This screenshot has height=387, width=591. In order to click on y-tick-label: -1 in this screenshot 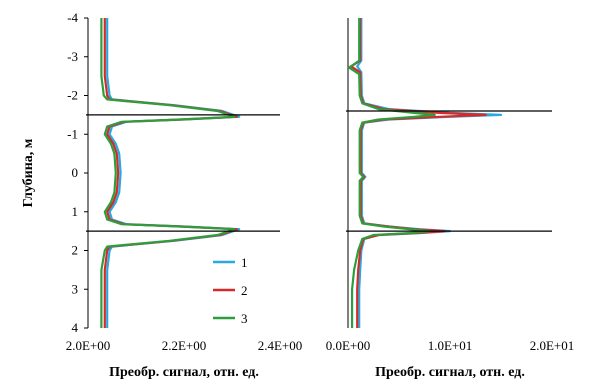, I will do `click(72, 133)`.